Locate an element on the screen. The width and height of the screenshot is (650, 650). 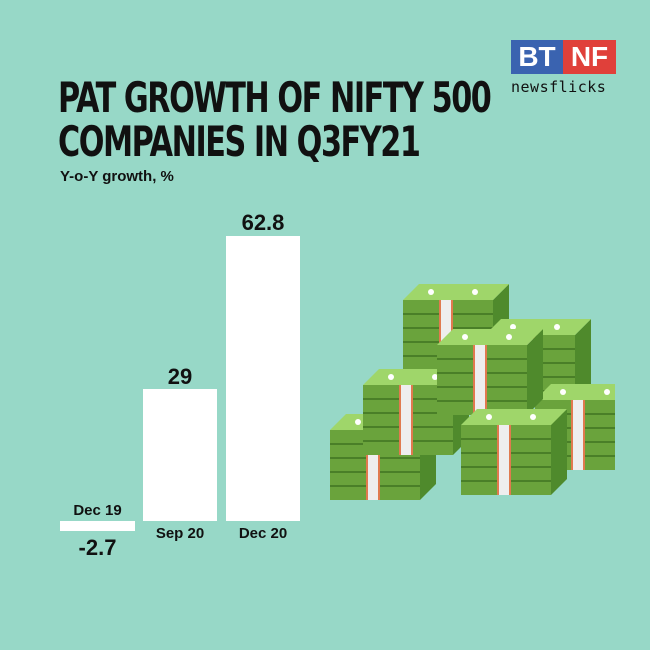
money-stacks-icon is located at coordinates (472, 392).